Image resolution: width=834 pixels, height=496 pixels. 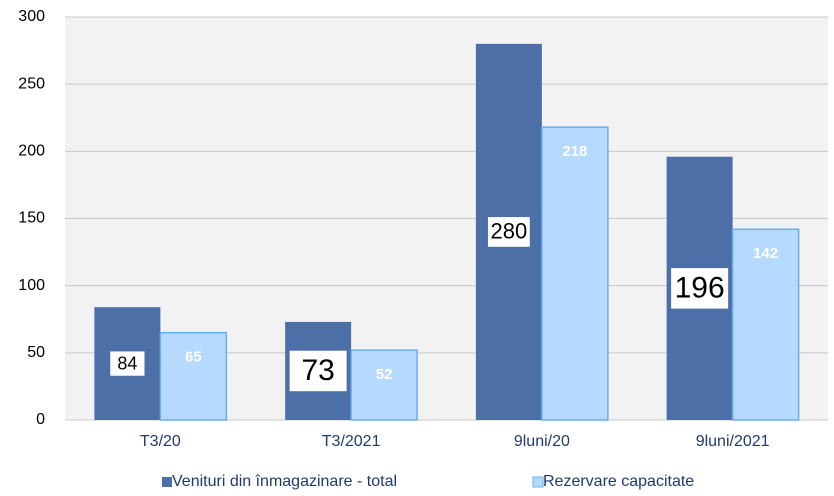 I want to click on y-tick-label: 0, so click(x=40, y=419).